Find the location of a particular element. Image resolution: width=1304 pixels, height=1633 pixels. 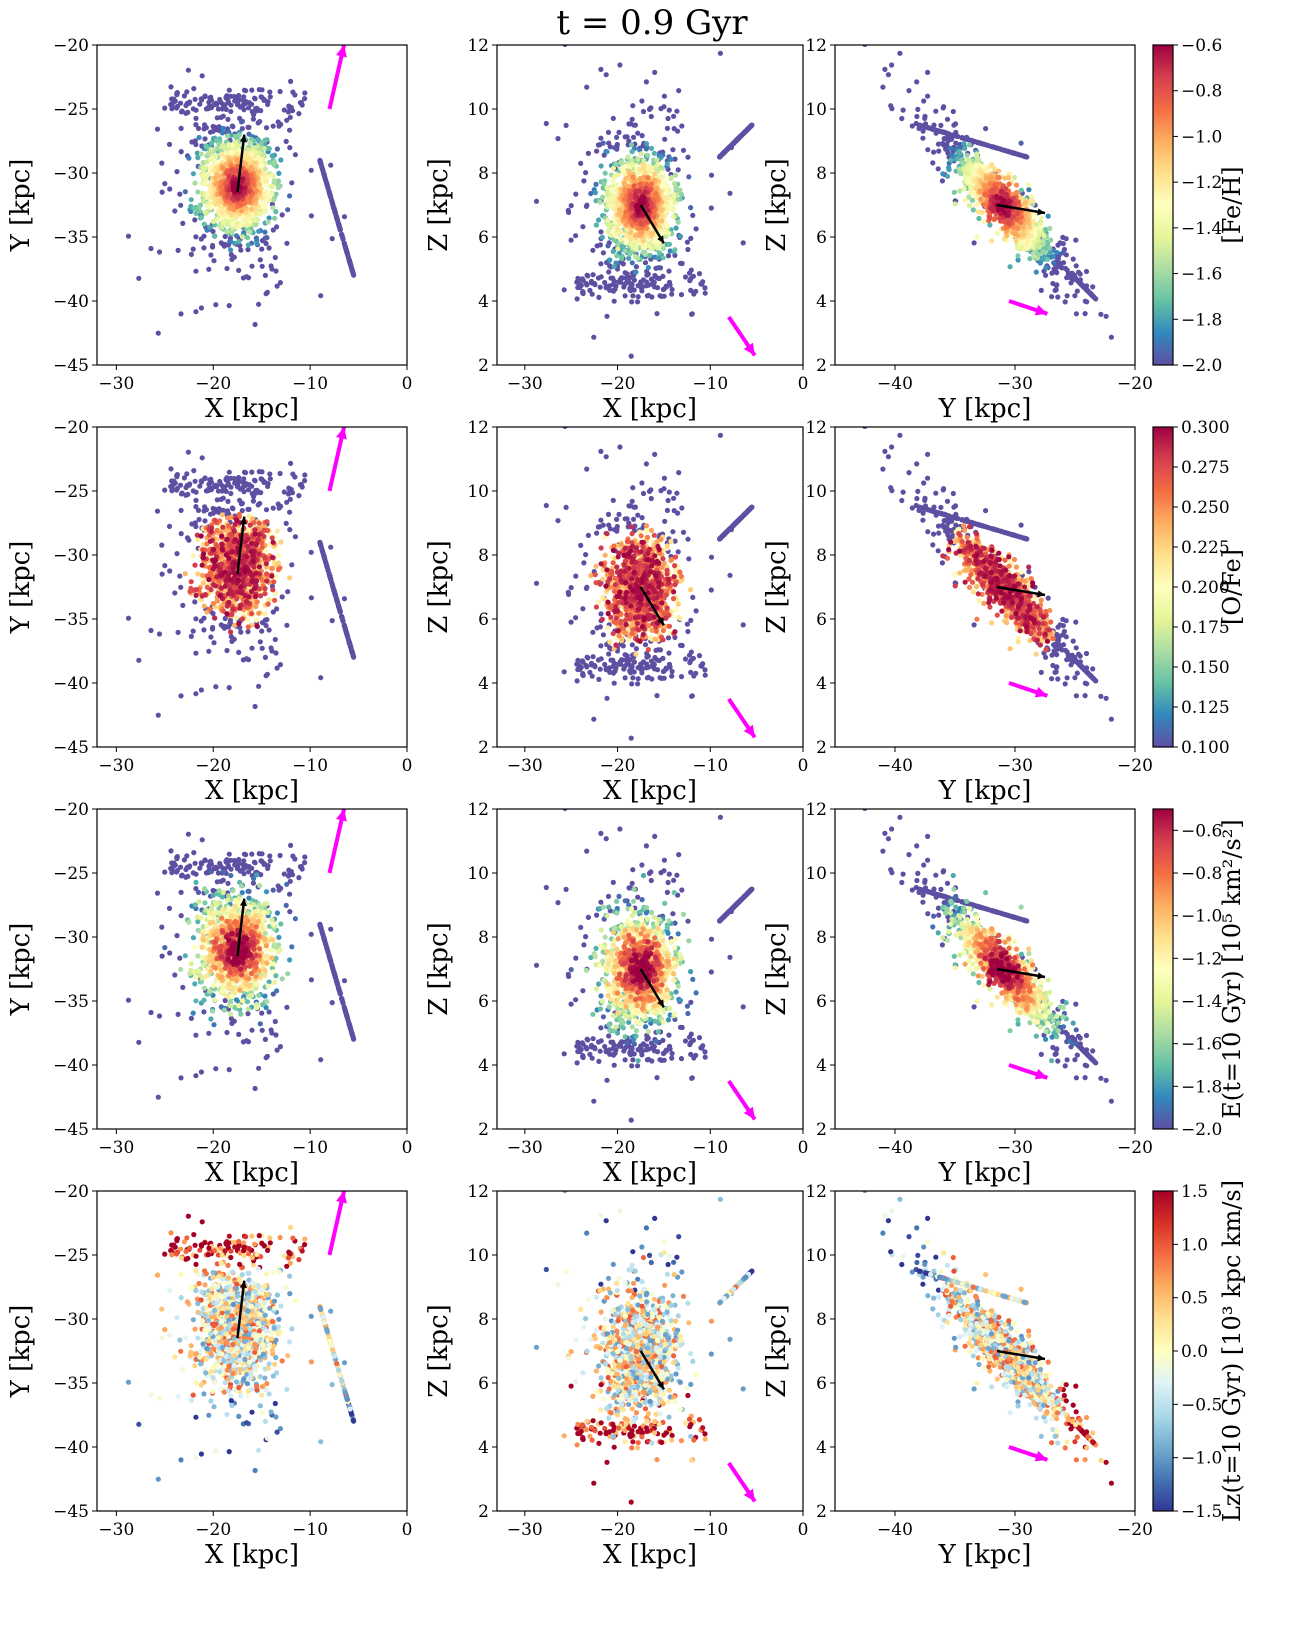

y-tick-label: −35 is located at coordinates (71, 238).